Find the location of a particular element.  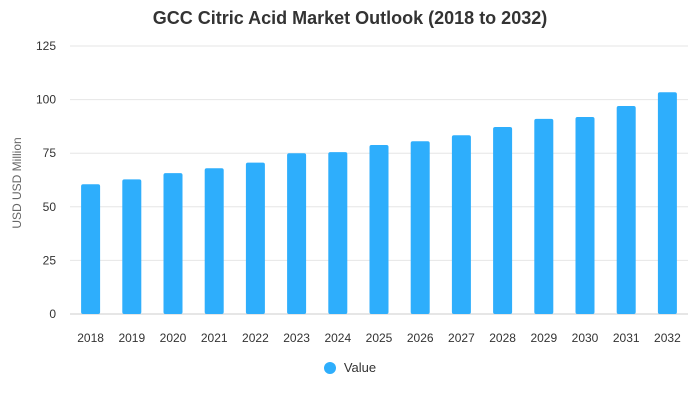

y-tick-label: 100 is located at coordinates (46, 100).